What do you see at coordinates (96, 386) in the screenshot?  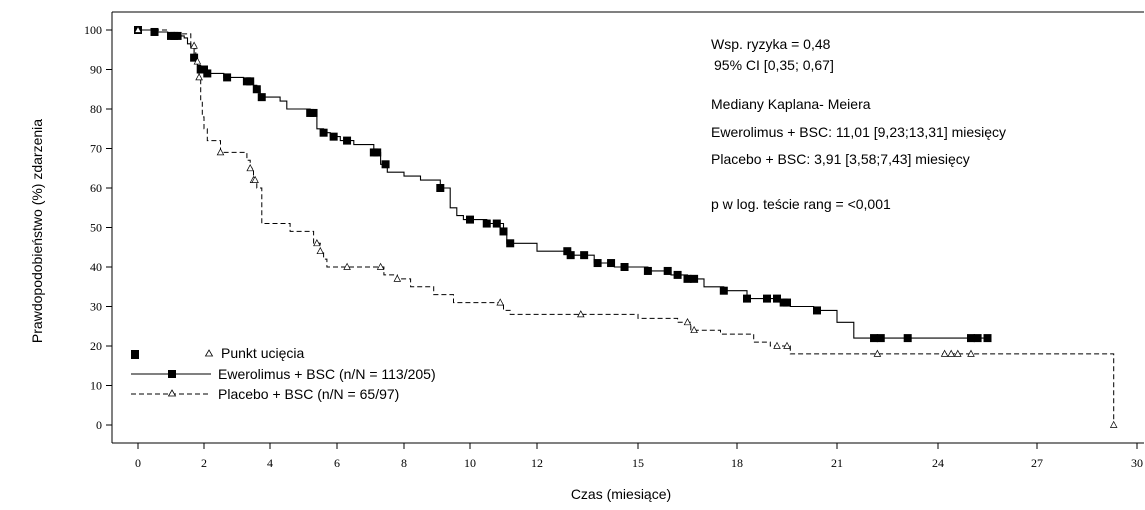 I see `y-tick-label: 10` at bounding box center [96, 386].